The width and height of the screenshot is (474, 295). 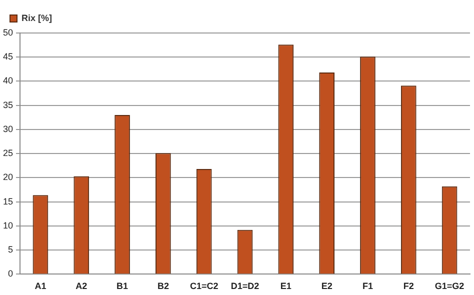 I want to click on x-tick-label: A1, so click(x=40, y=286).